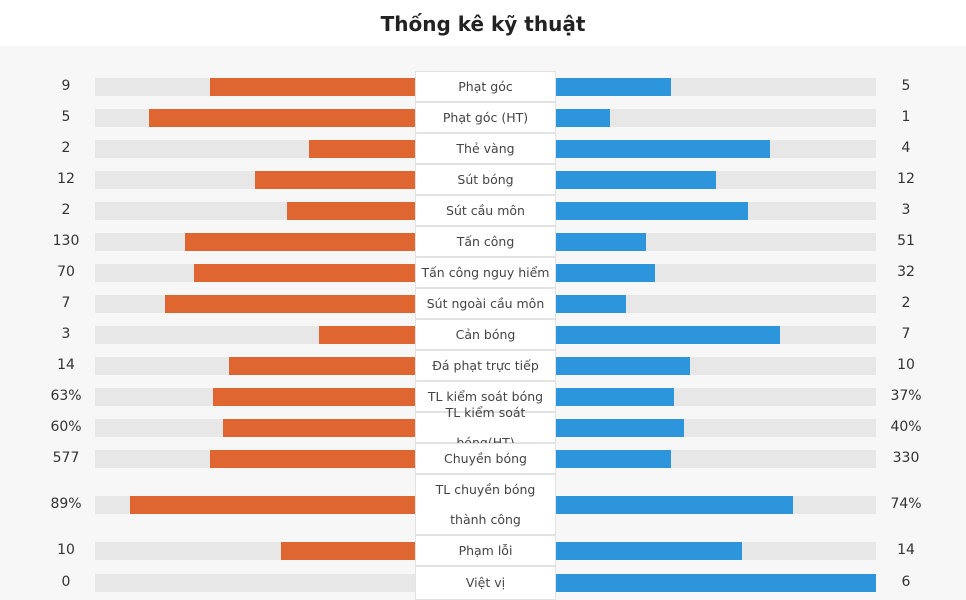 The height and width of the screenshot is (600, 966). I want to click on stat-label: Phạt góc, so click(485, 86).